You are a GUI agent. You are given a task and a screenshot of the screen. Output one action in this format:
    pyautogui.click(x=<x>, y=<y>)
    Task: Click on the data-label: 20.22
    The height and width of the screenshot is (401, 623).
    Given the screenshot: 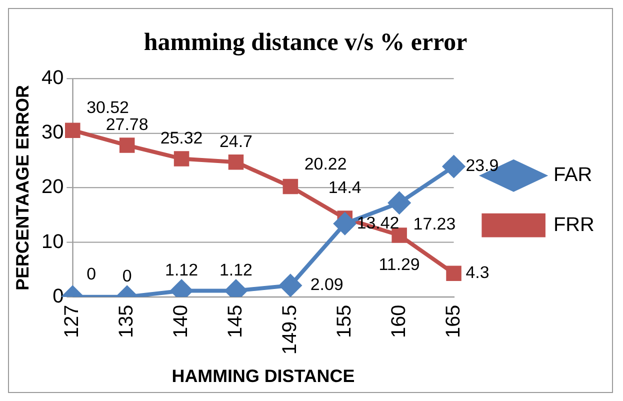 What is the action you would take?
    pyautogui.click(x=325, y=164)
    